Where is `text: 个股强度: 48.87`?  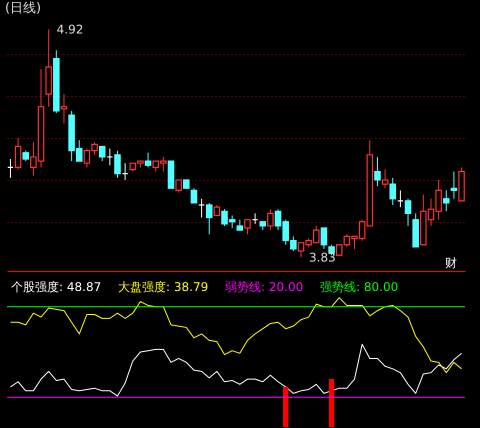 text: 个股强度: 48.87 is located at coordinates (56, 287).